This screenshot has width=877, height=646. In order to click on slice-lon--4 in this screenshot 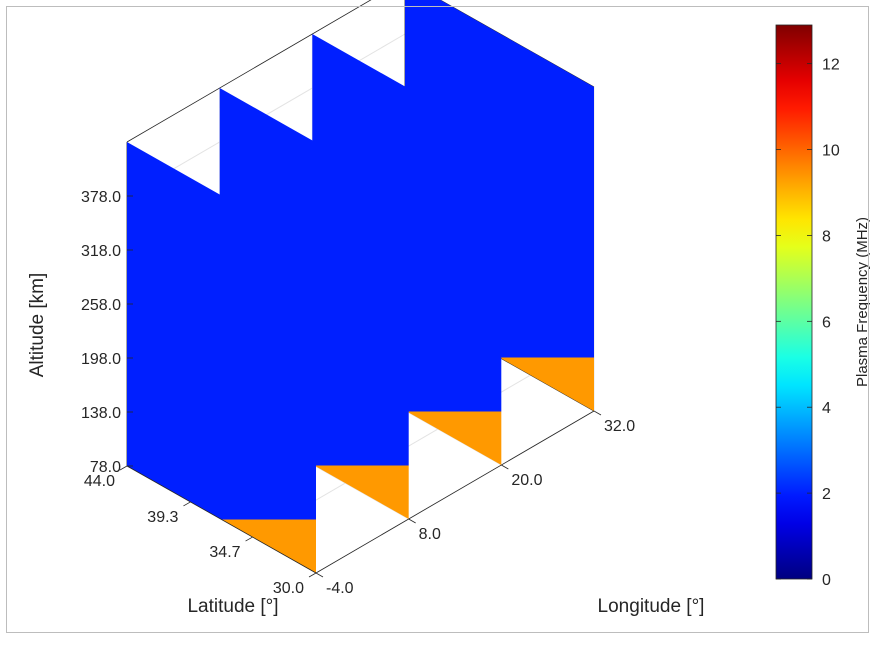, I will do `click(221, 357)`.